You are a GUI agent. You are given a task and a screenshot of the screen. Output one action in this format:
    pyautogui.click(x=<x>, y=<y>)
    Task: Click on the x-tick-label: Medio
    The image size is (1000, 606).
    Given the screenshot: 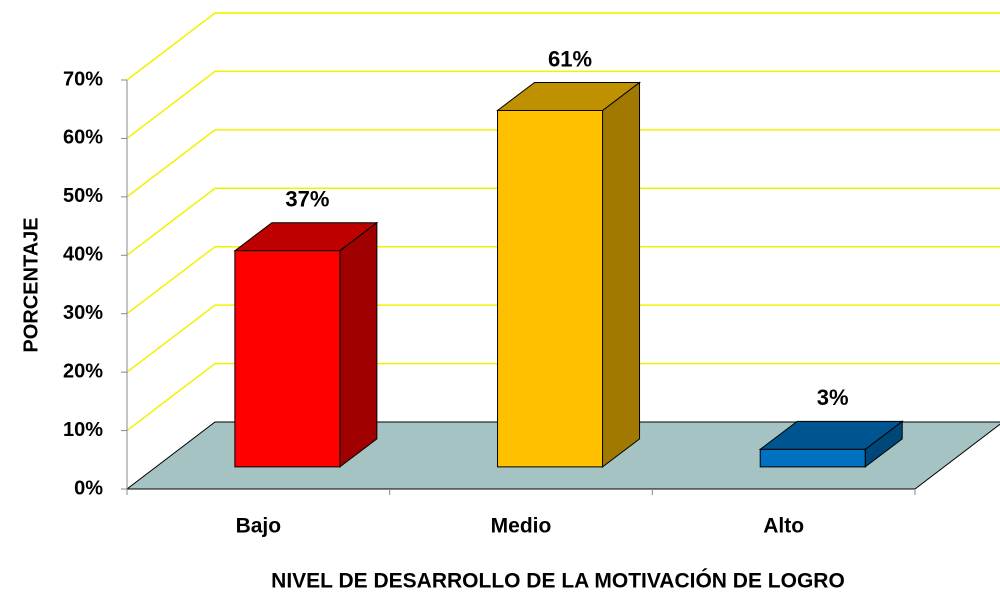 What is the action you would take?
    pyautogui.click(x=521, y=526)
    